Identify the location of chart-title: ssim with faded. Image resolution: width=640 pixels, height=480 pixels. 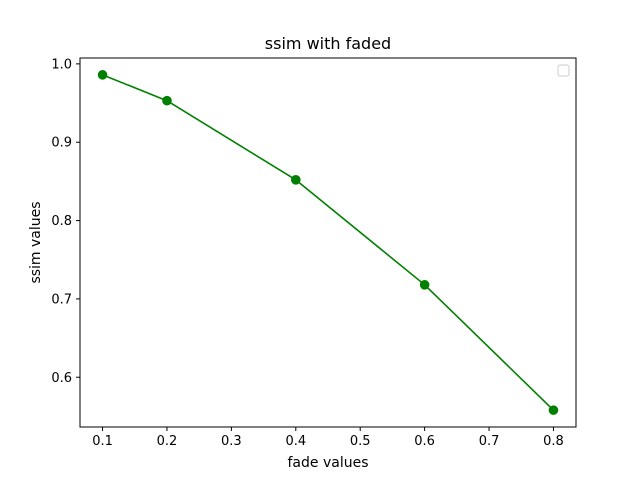
(328, 43).